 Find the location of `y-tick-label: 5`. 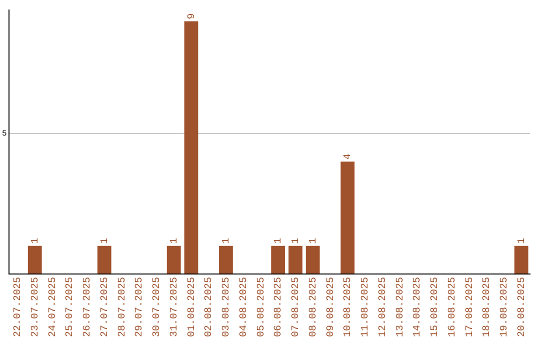

y-tick-label: 5 is located at coordinates (4, 134).